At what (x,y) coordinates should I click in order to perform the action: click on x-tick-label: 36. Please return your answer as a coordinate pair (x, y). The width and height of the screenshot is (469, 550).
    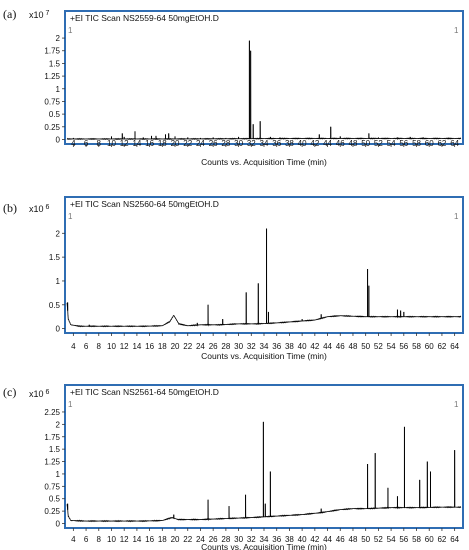
    Looking at the image, I should click on (276, 346).